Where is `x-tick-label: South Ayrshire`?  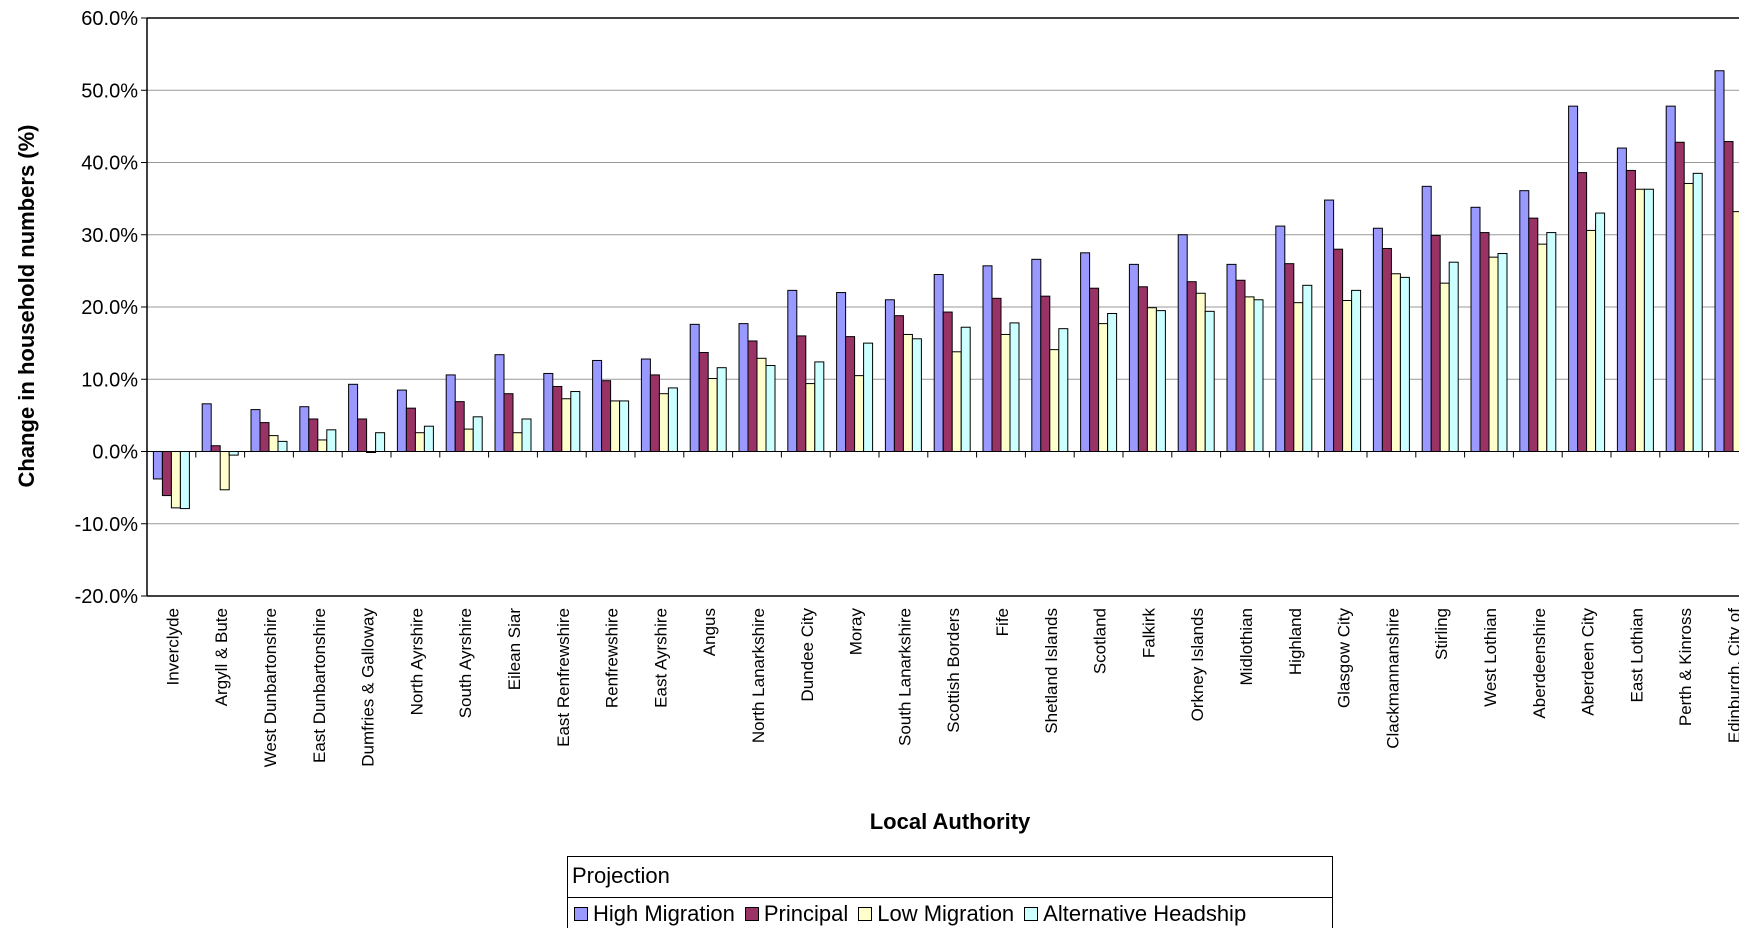
x-tick-label: South Ayrshire is located at coordinates (465, 663).